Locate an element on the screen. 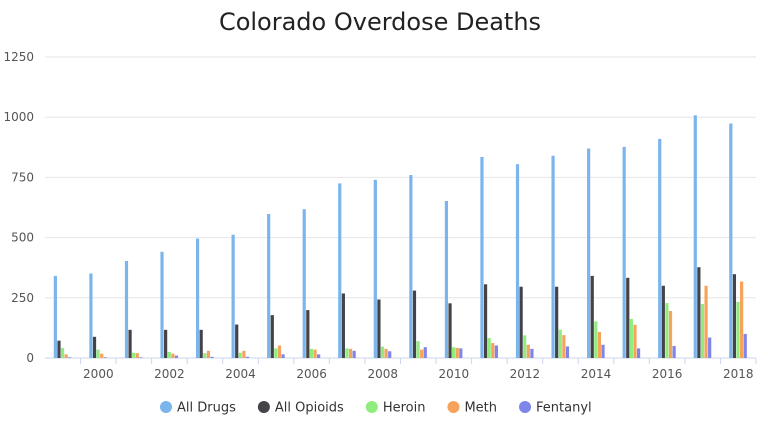 The width and height of the screenshot is (768, 424). bar-all-drugs-2012 is located at coordinates (517, 261).